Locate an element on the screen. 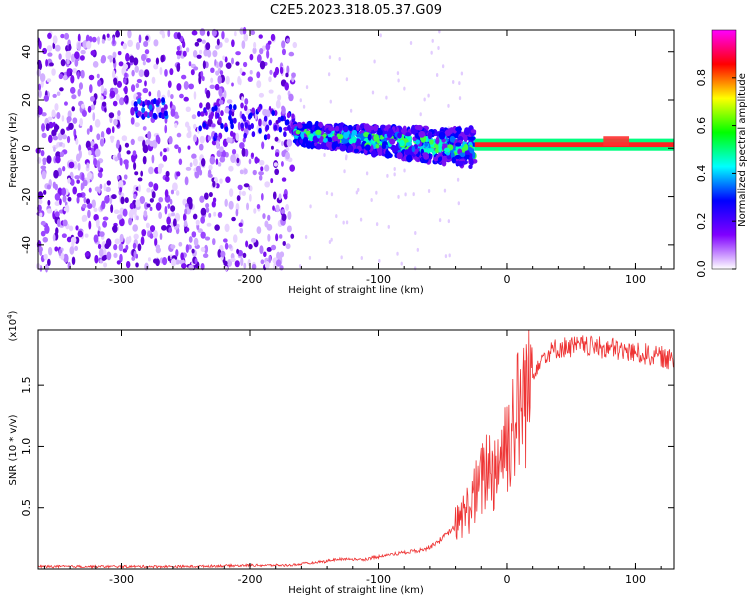 The height and width of the screenshot is (600, 750). carrier-line is located at coordinates (574, 145).